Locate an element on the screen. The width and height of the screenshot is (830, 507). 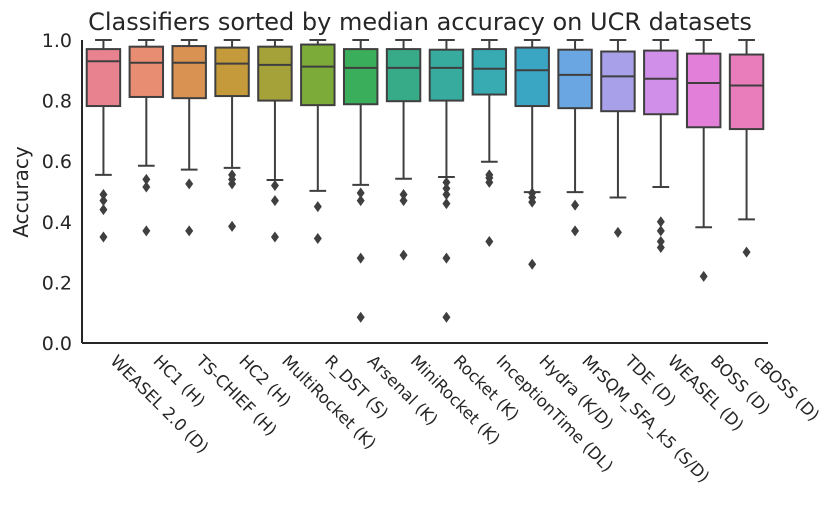
y-axis: 0.0 0.2 0.4 0.6 0.8 1.0 is located at coordinates (62, 192).